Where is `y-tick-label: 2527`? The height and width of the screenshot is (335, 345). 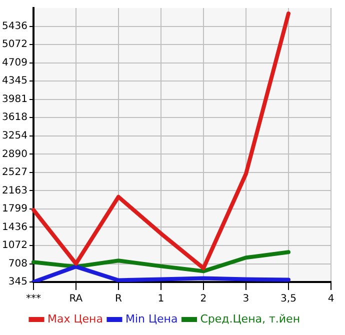 y-tick-label: 2527 is located at coordinates (15, 172).